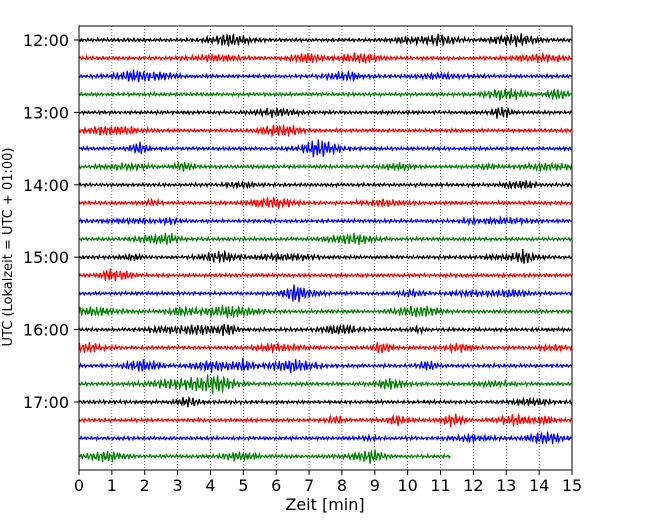  I want to click on x-tick-label: 0, so click(79, 485).